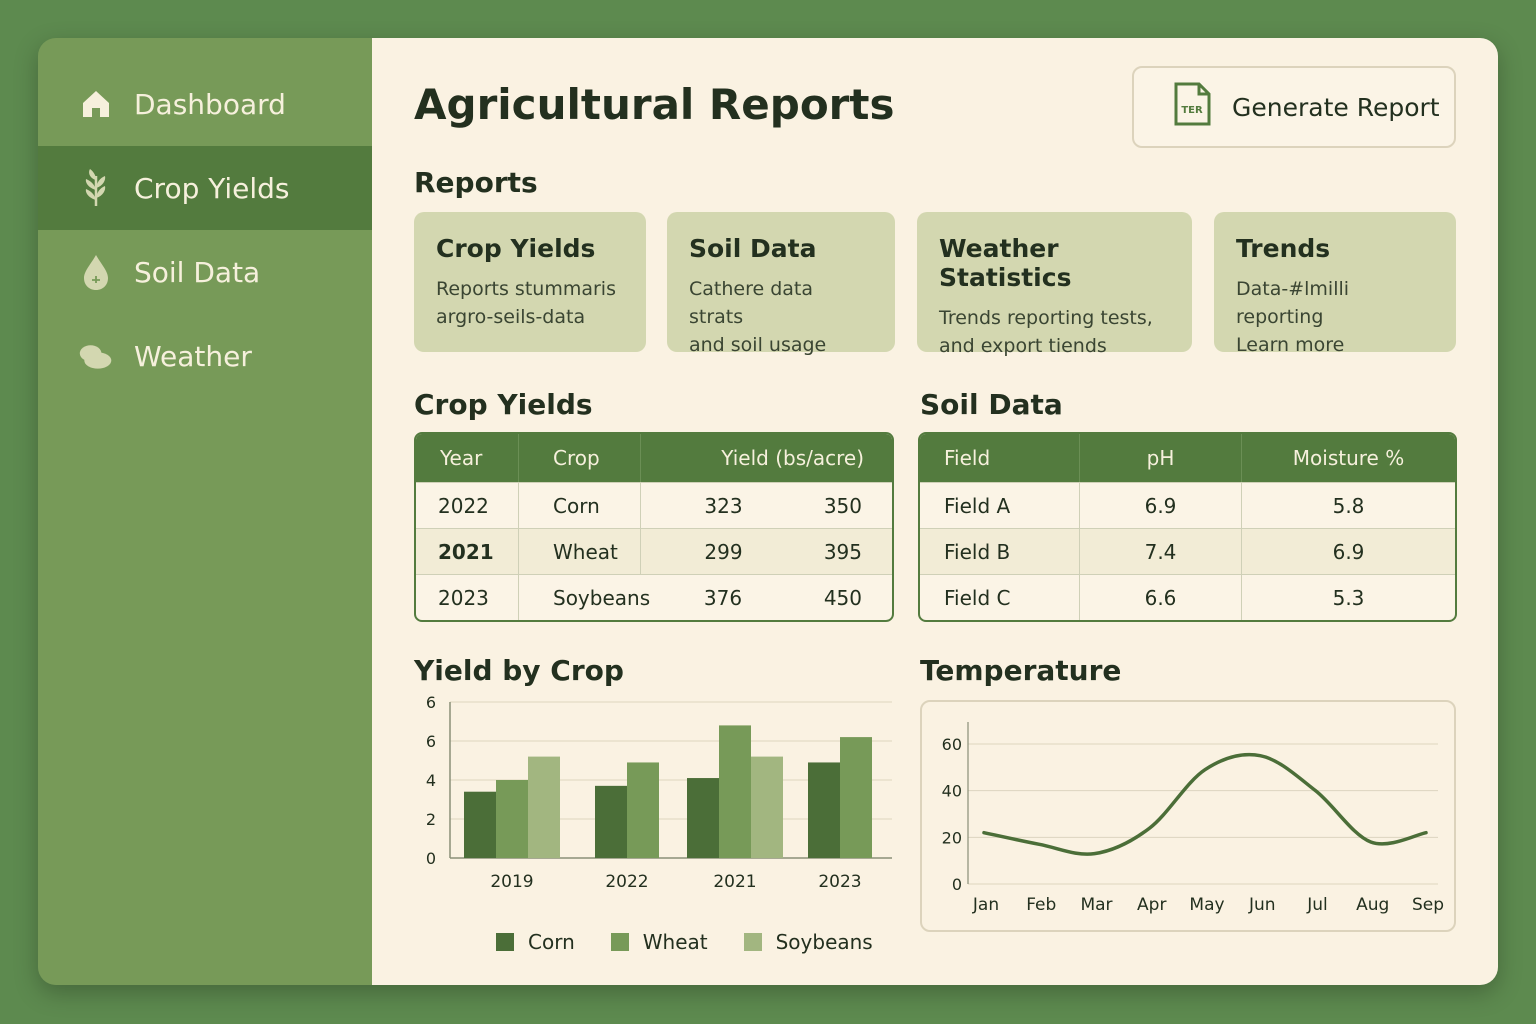  Describe the element at coordinates (967, 458) in the screenshot. I see `column-header-field: Field` at that location.